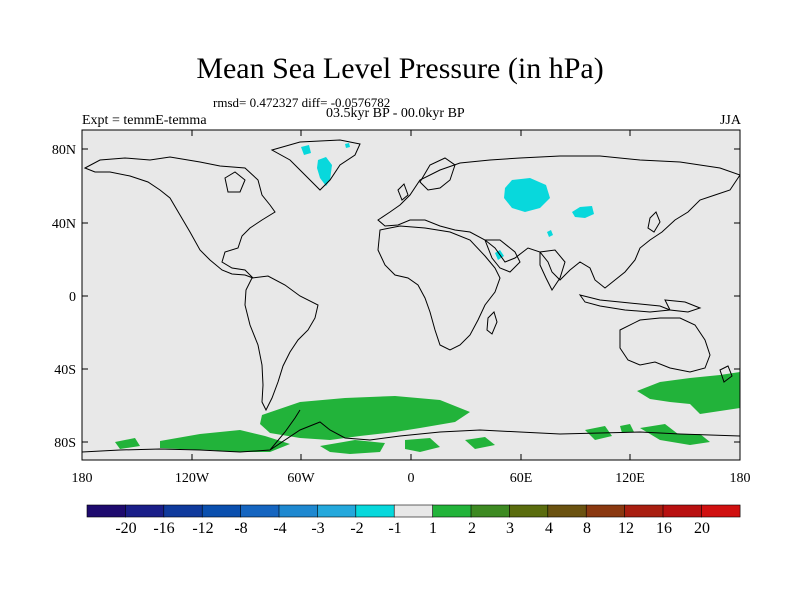  Describe the element at coordinates (65, 443) in the screenshot. I see `y-tick-label-80s: 80S` at that location.